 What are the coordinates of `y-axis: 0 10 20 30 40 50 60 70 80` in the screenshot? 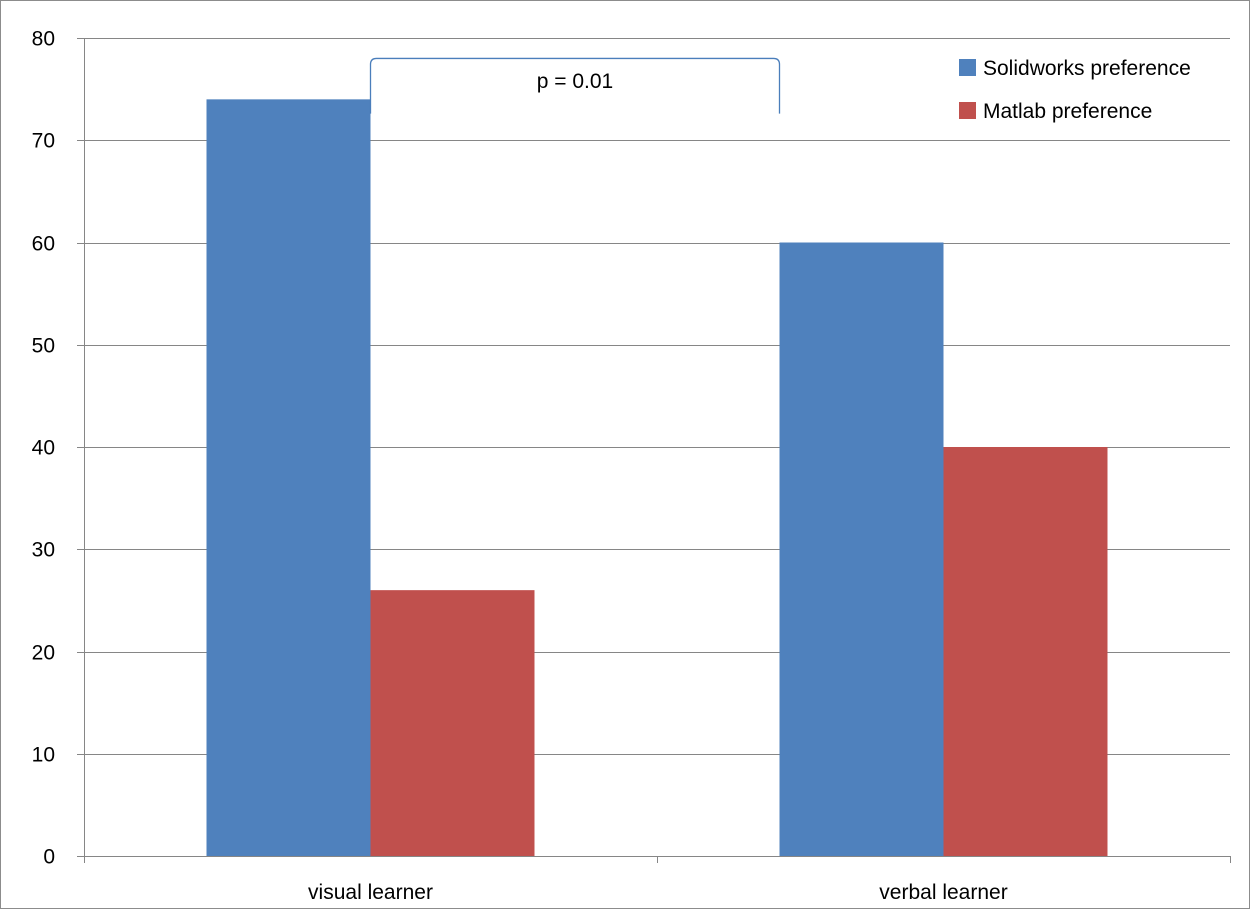 It's located at (58, 448).